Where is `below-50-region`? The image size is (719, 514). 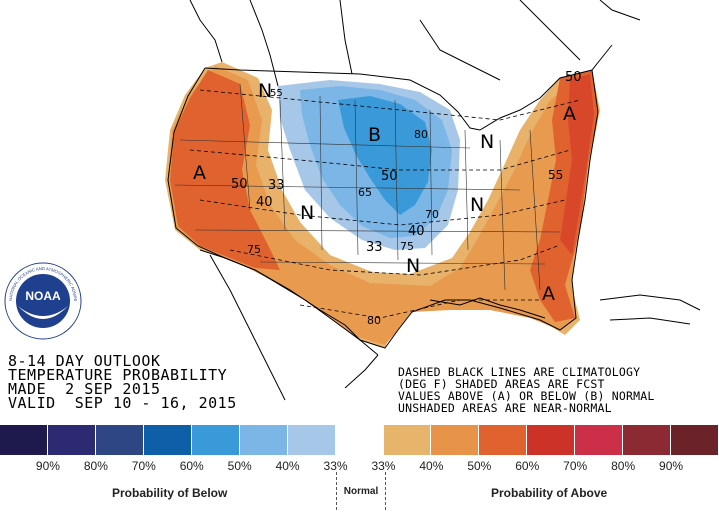
below-50-region is located at coordinates (385, 155).